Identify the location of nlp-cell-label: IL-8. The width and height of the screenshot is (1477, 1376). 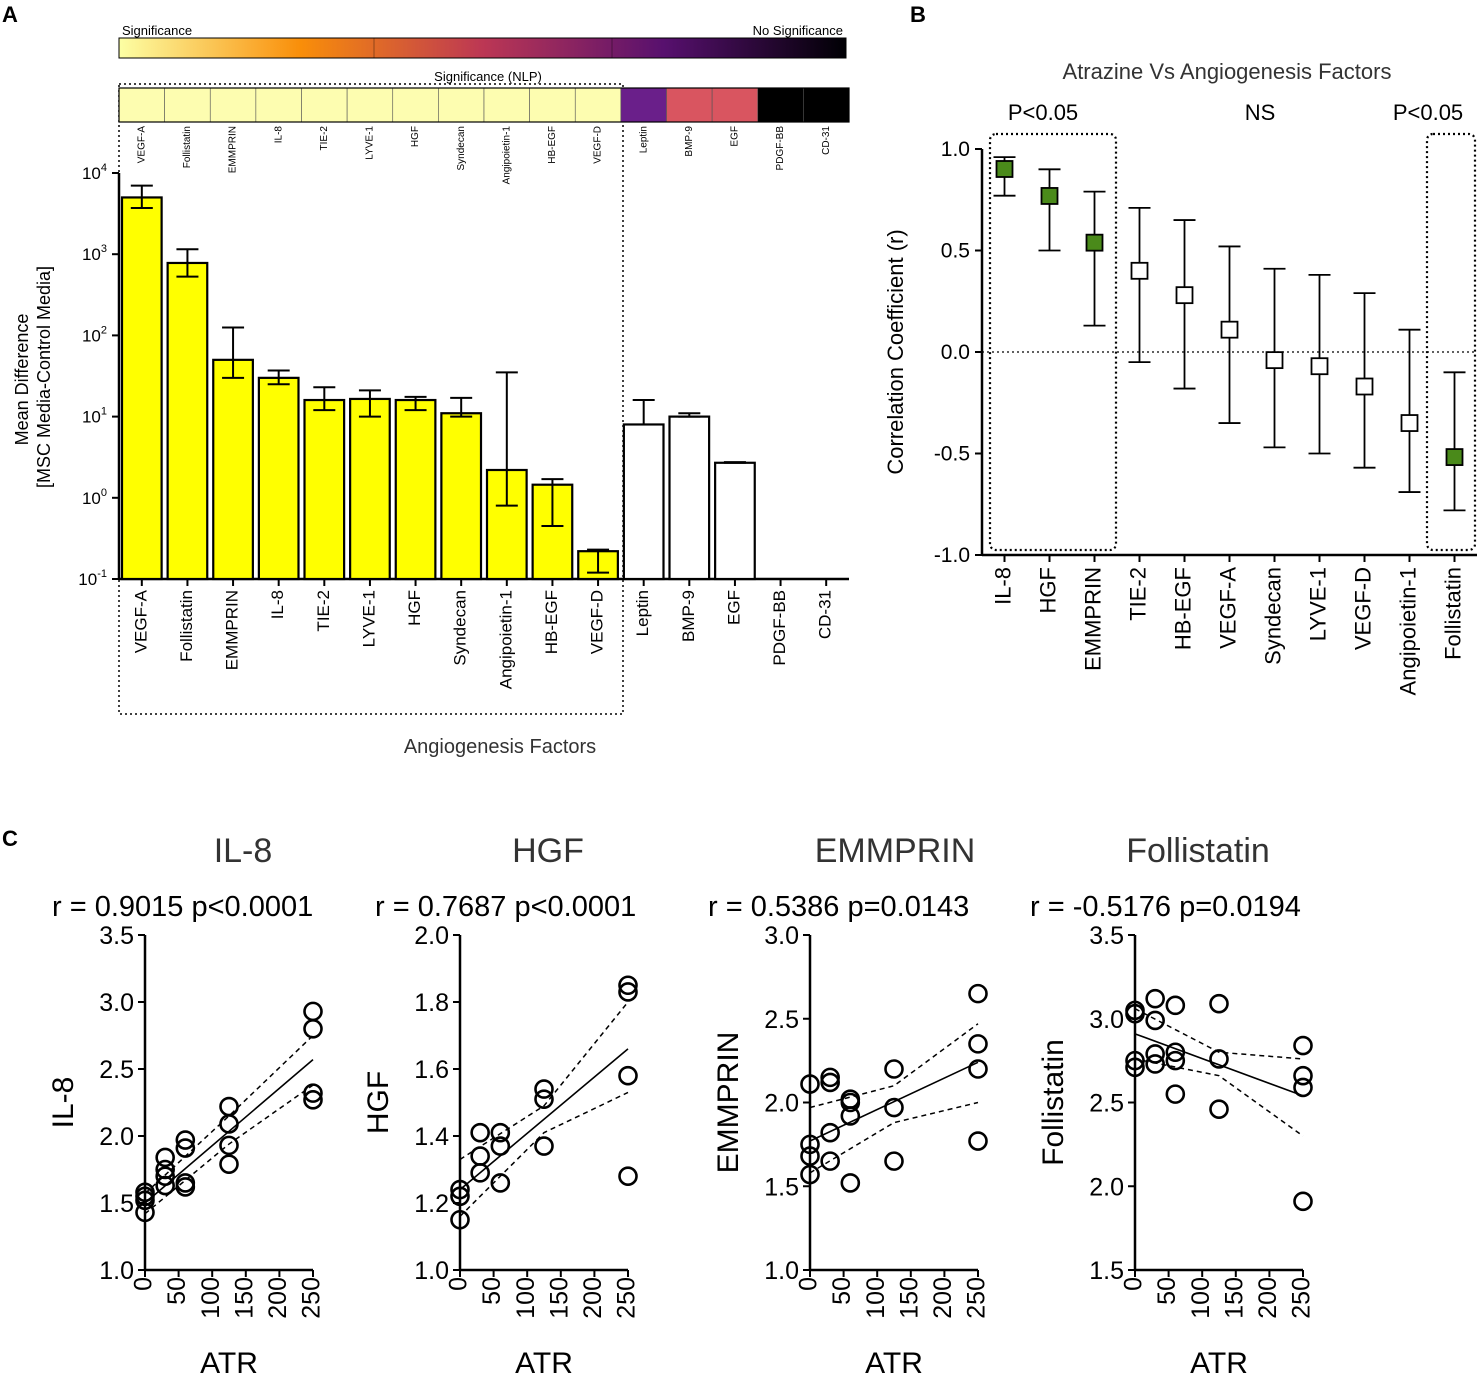
(278, 135).